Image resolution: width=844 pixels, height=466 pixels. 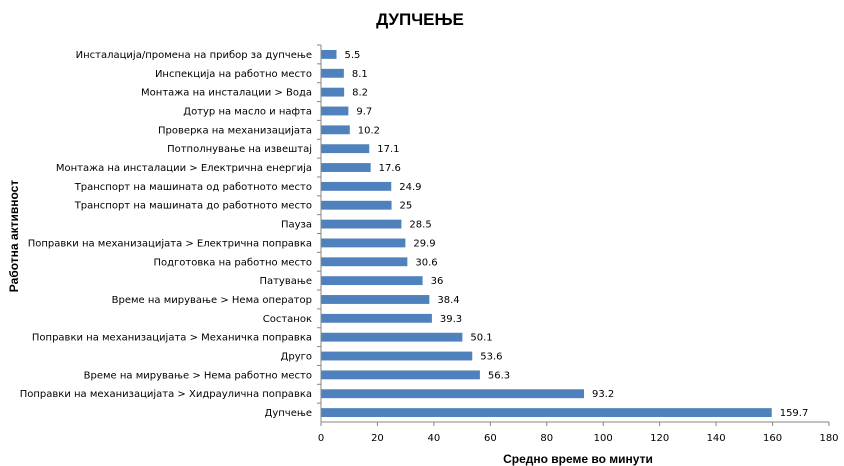 What do you see at coordinates (406, 206) in the screenshot?
I see `value-label: 25` at bounding box center [406, 206].